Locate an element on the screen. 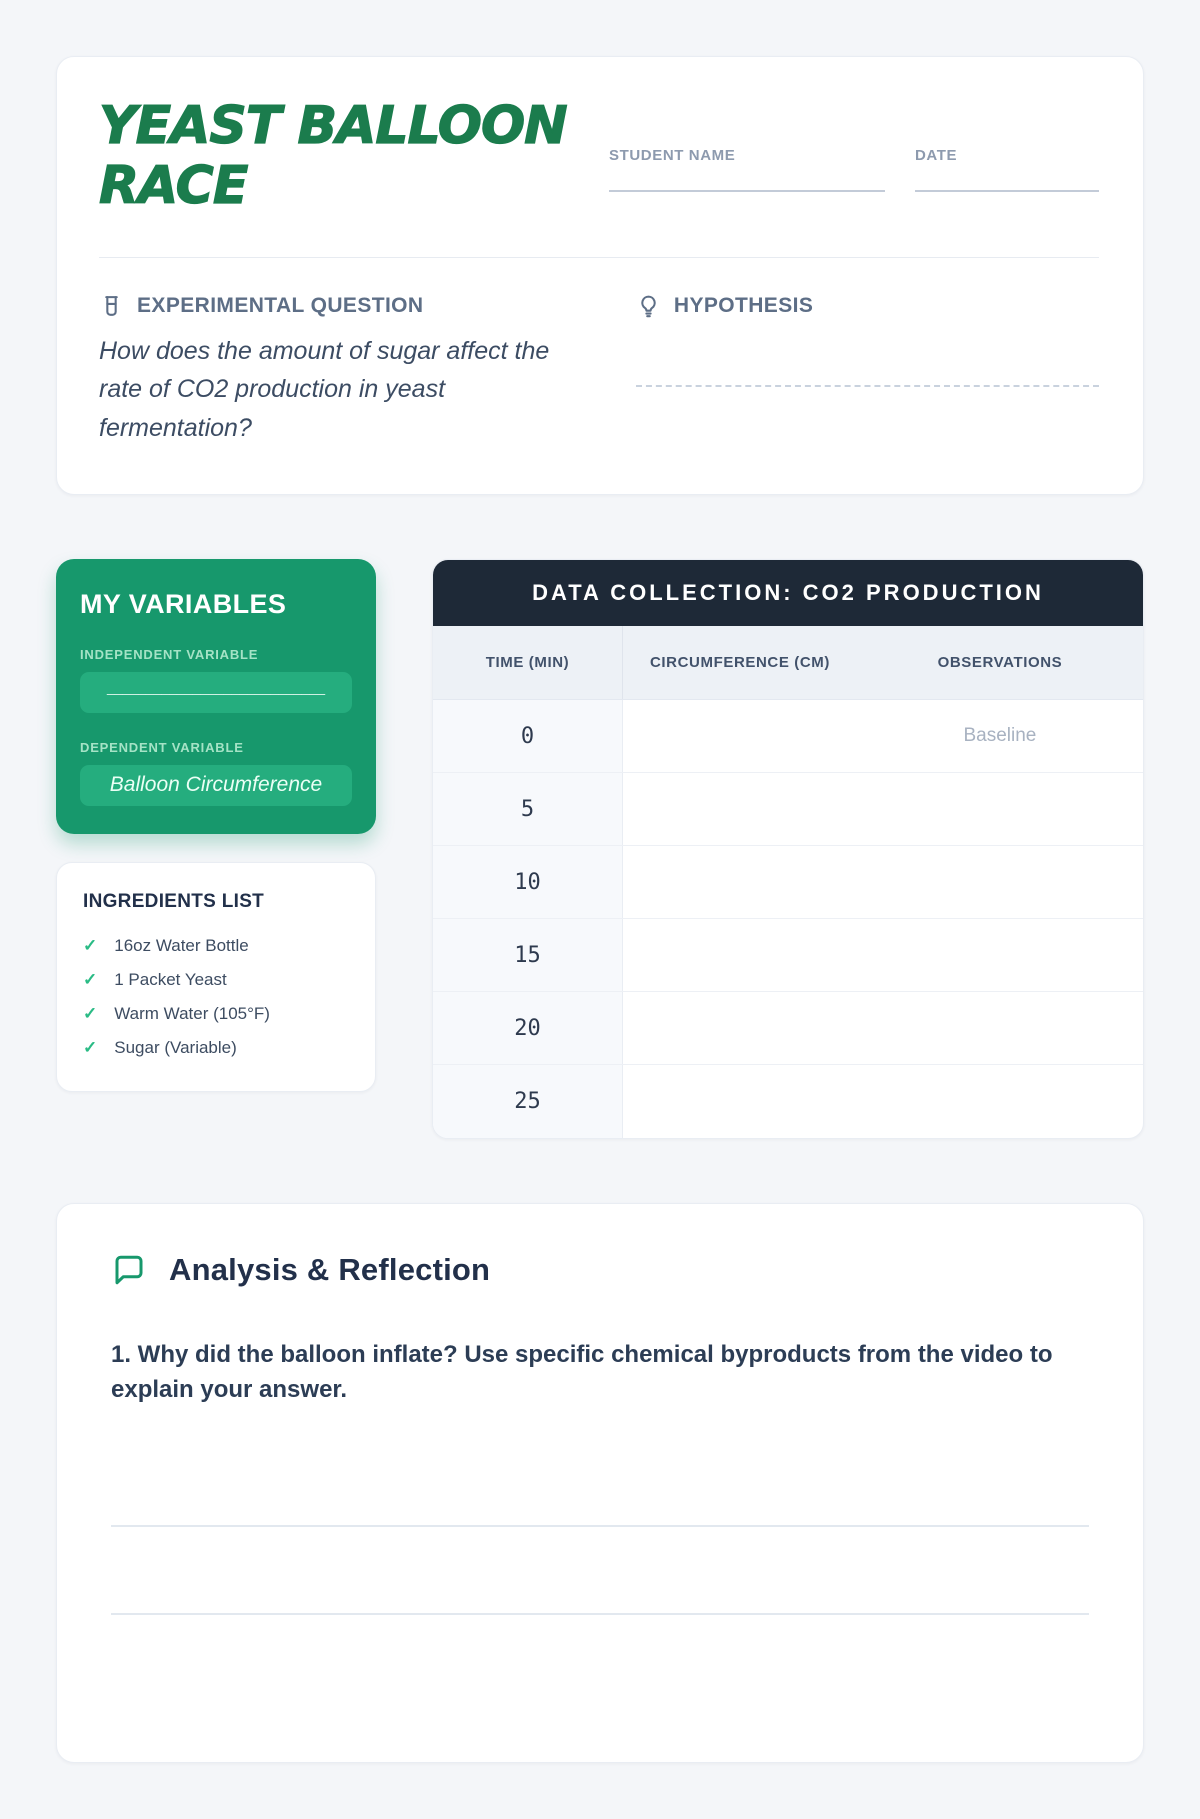  hypothesis-title: HYPOTHESIS is located at coordinates (743, 306).